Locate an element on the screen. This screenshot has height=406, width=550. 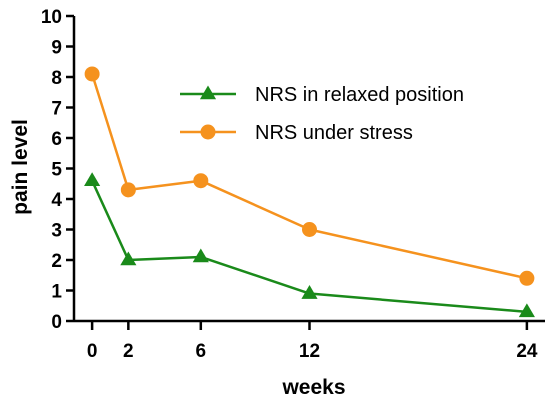
y-tick-label: 6 is located at coordinates (56, 139).